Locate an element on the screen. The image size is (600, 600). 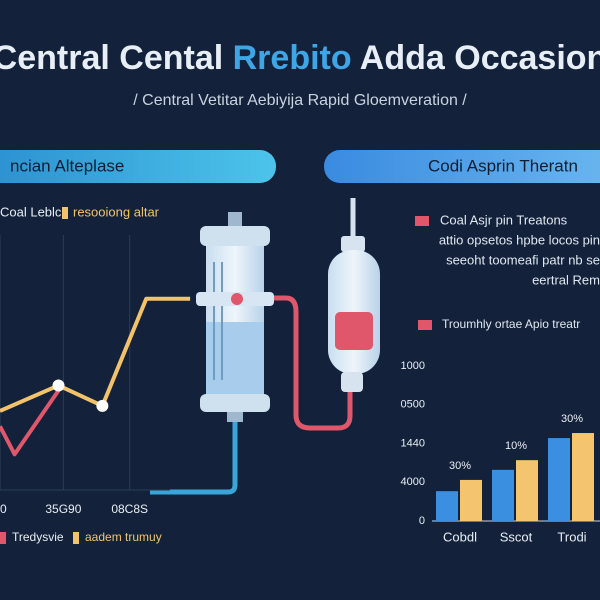
y-tick-label: 4000 is located at coordinates (413, 482).